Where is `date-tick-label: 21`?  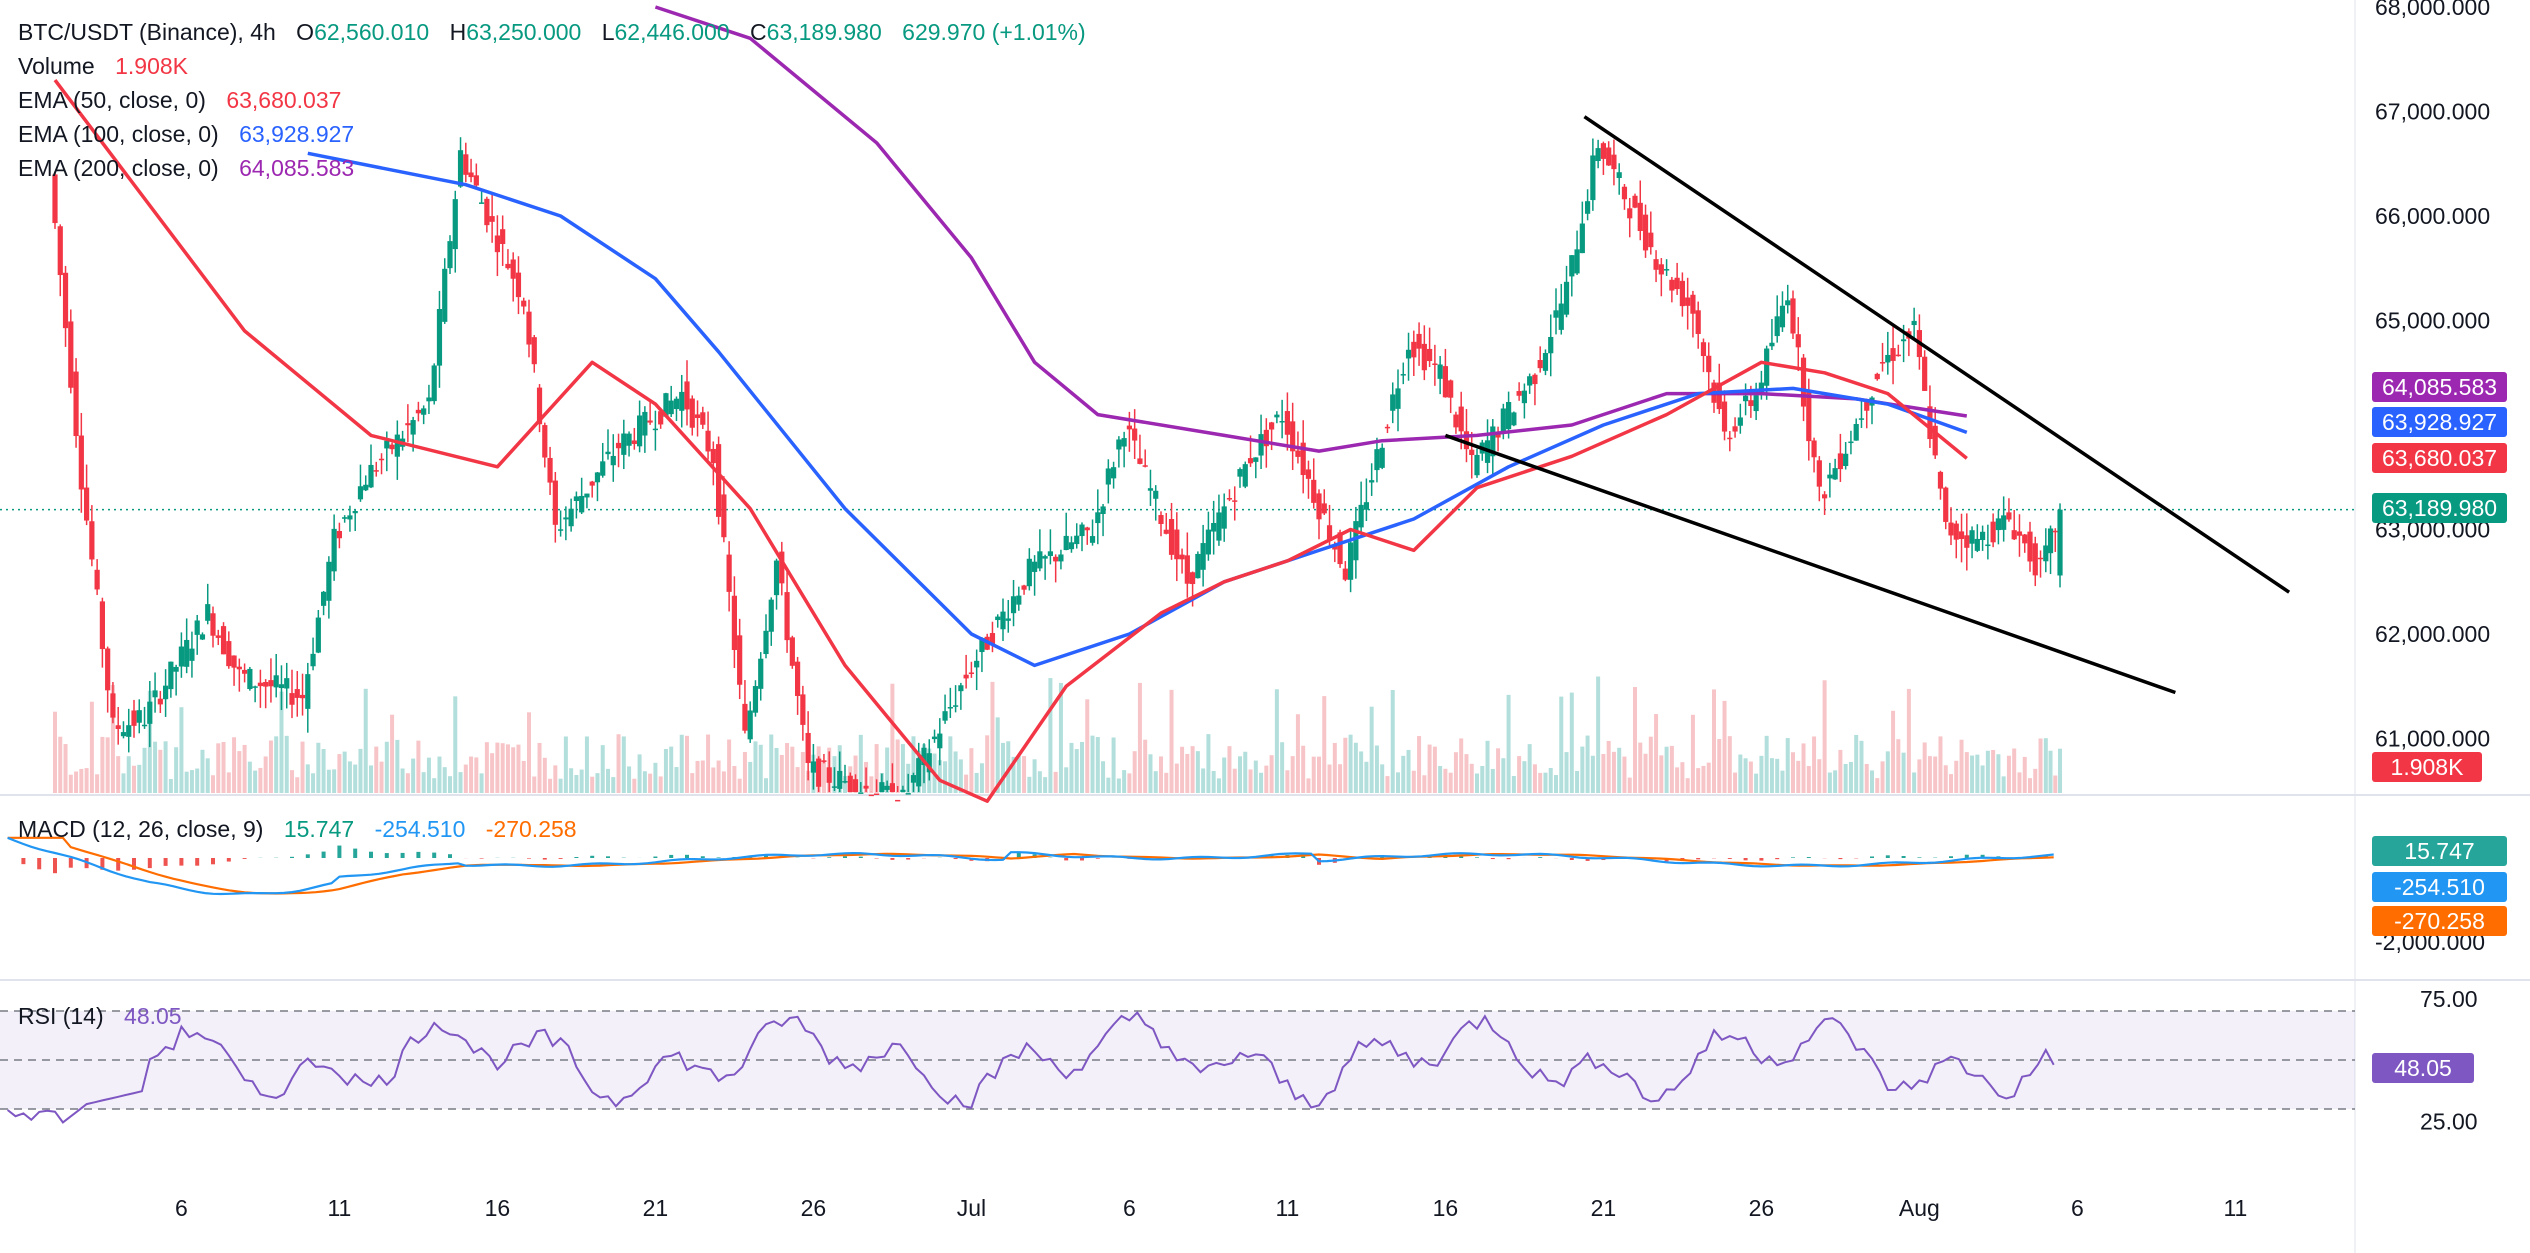
date-tick-label: 21 is located at coordinates (1604, 1208).